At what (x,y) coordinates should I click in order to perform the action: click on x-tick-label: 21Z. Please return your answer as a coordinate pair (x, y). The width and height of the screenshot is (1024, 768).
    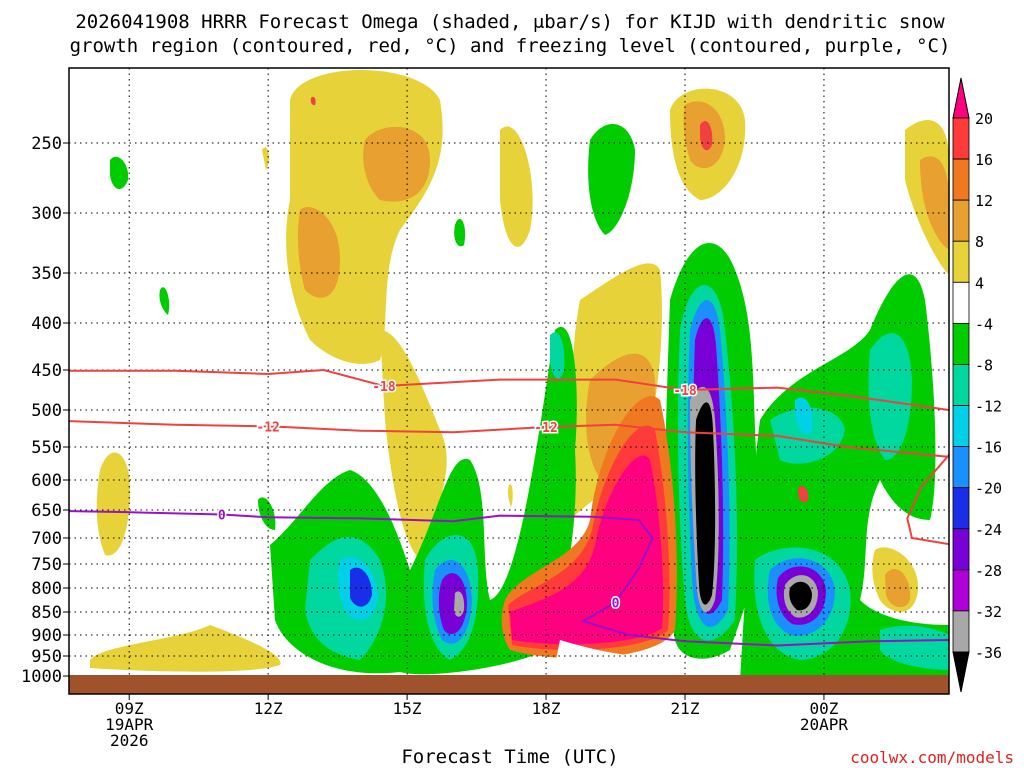
    Looking at the image, I should click on (685, 708).